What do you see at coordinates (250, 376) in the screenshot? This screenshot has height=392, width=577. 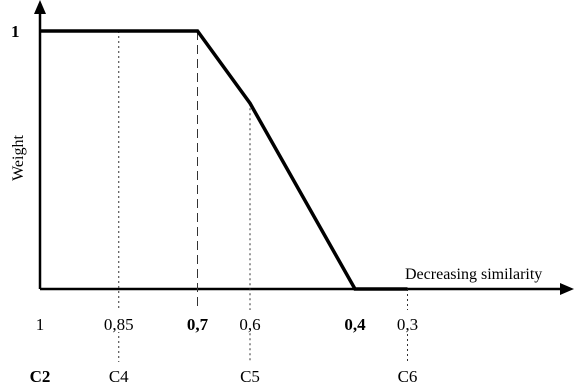 I see `category-marker-c5: C5` at bounding box center [250, 376].